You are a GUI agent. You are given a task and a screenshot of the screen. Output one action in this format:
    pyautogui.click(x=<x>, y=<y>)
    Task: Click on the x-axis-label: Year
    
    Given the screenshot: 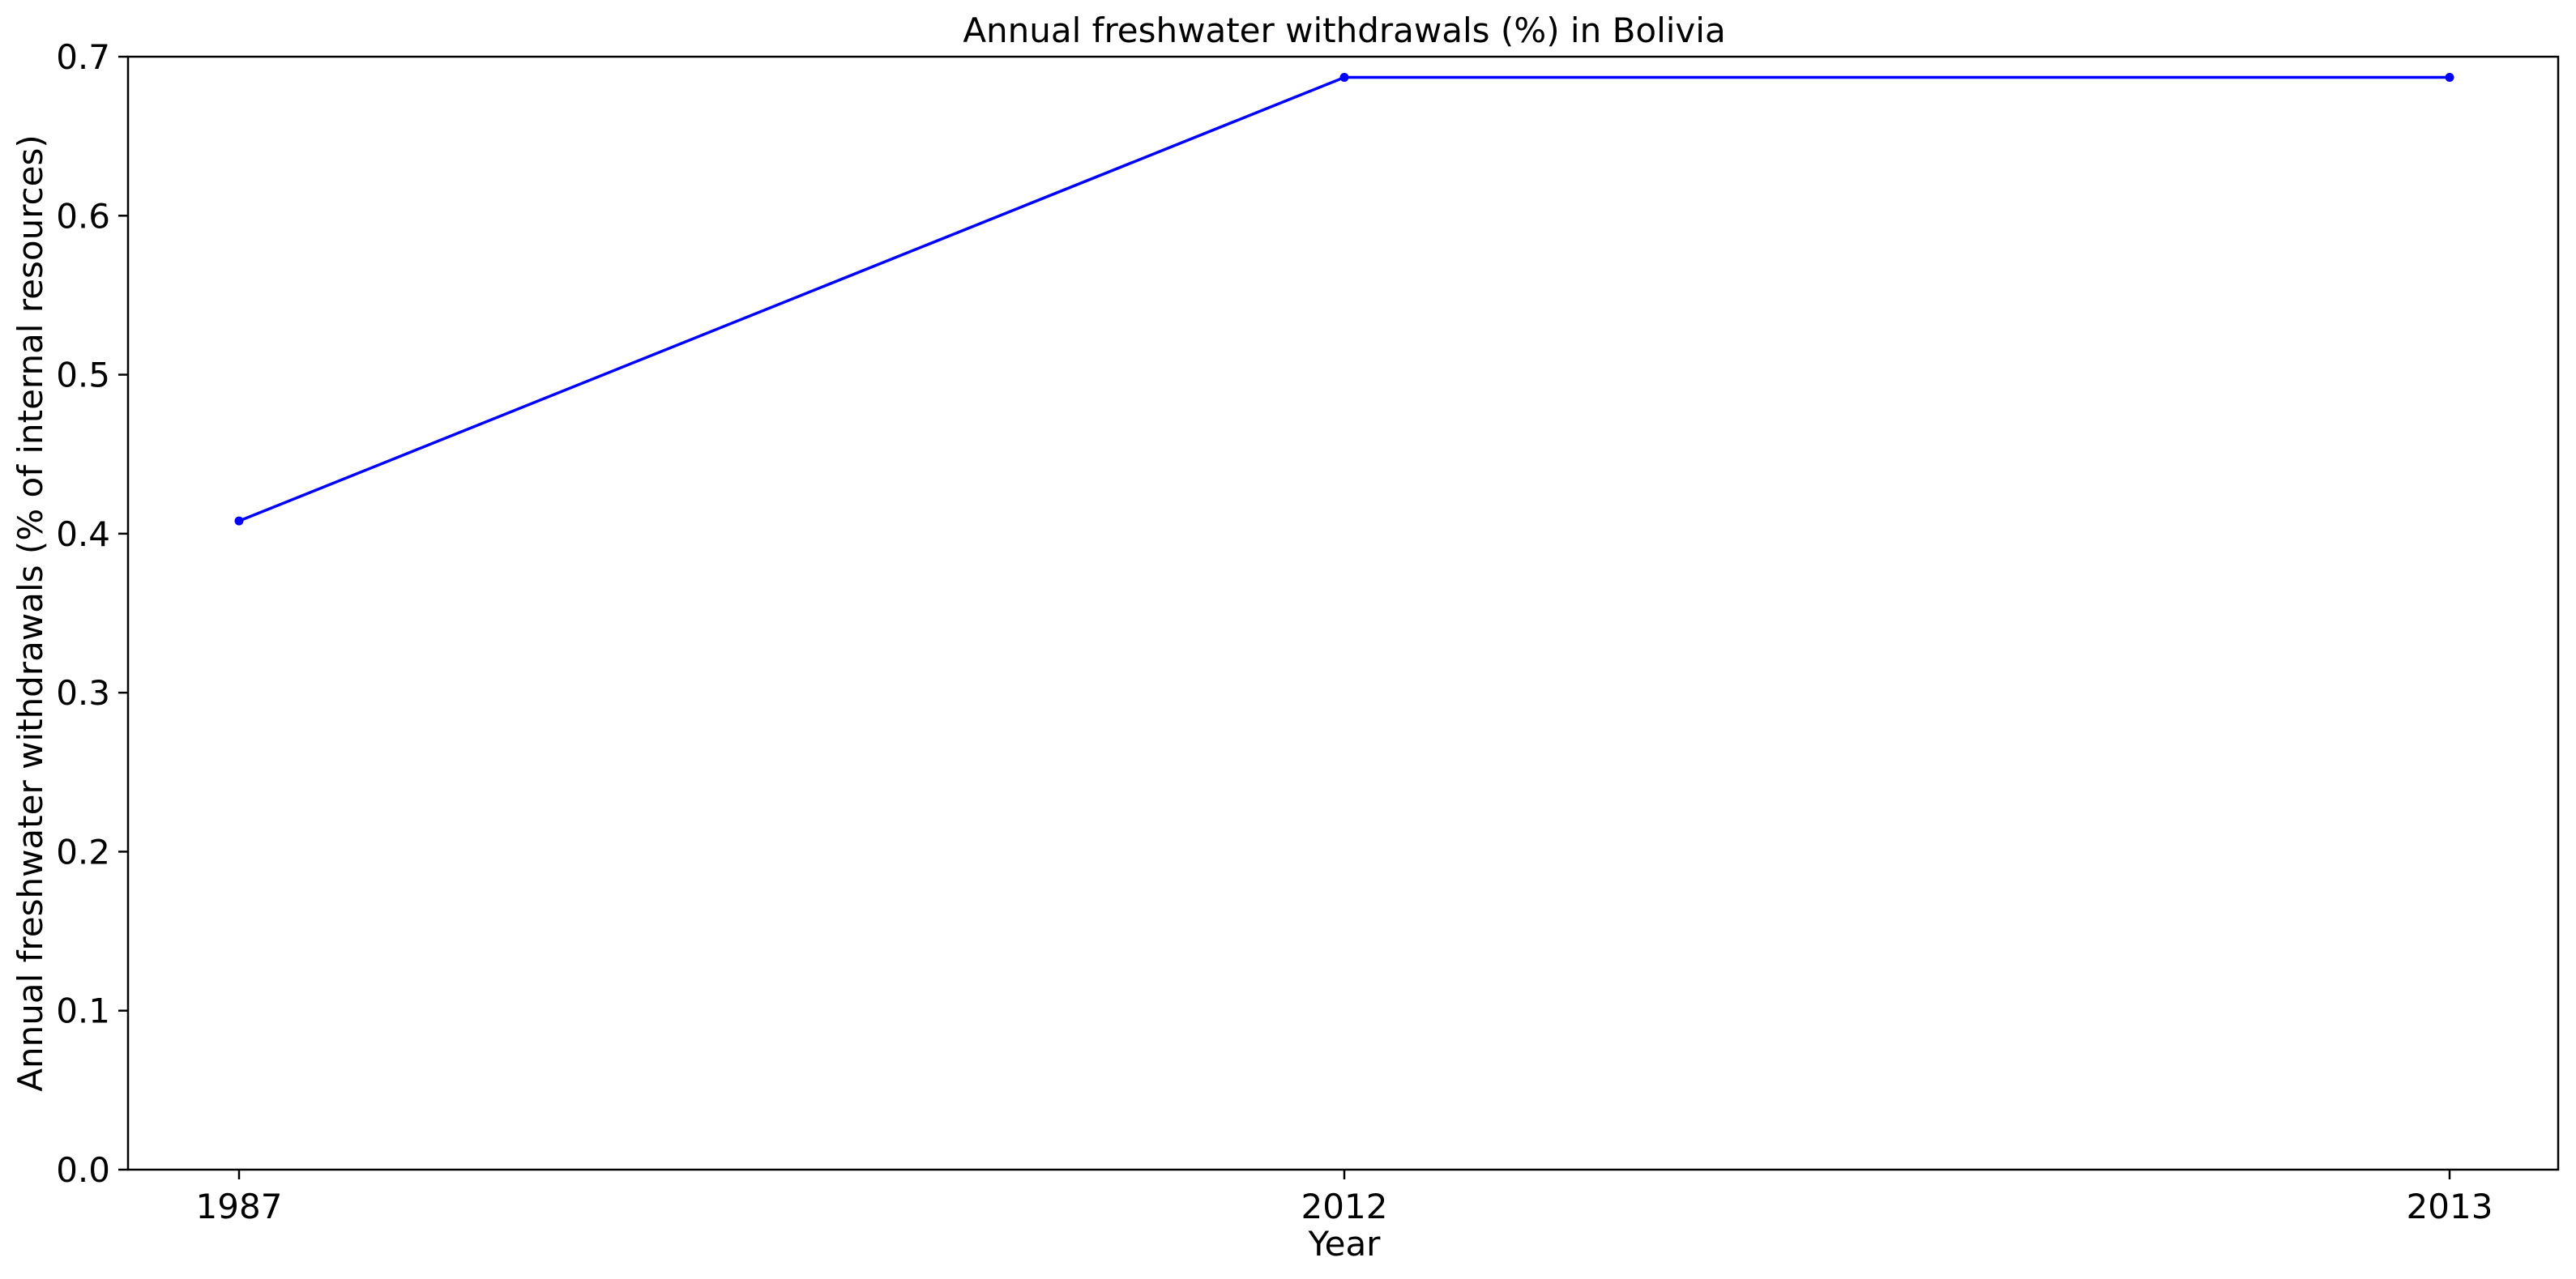 What is the action you would take?
    pyautogui.click(x=1345, y=1244)
    